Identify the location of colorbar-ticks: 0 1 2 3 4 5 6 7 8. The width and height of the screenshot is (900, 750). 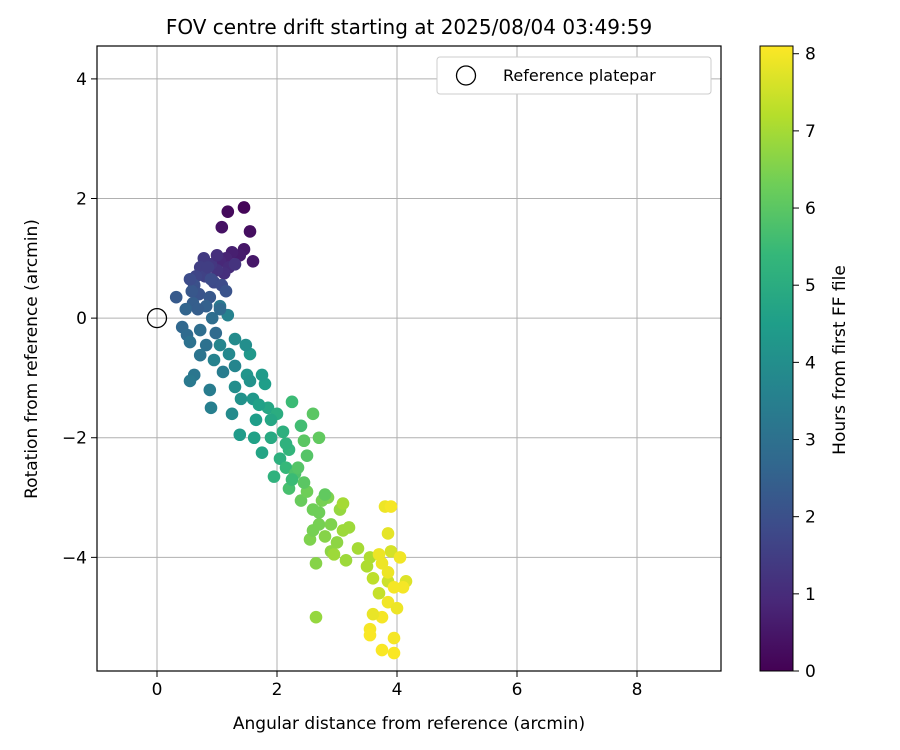
(804, 363).